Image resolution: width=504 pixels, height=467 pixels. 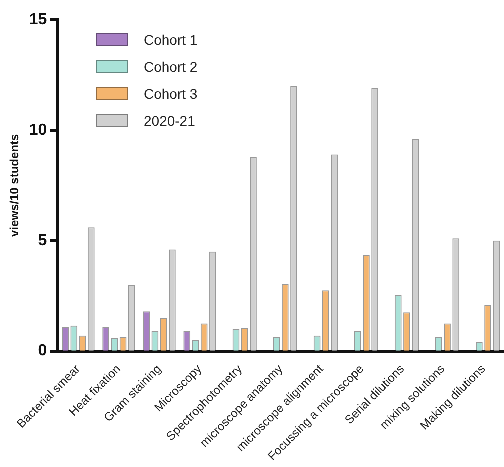 I want to click on y-tick-label: 0, so click(x=43, y=351).